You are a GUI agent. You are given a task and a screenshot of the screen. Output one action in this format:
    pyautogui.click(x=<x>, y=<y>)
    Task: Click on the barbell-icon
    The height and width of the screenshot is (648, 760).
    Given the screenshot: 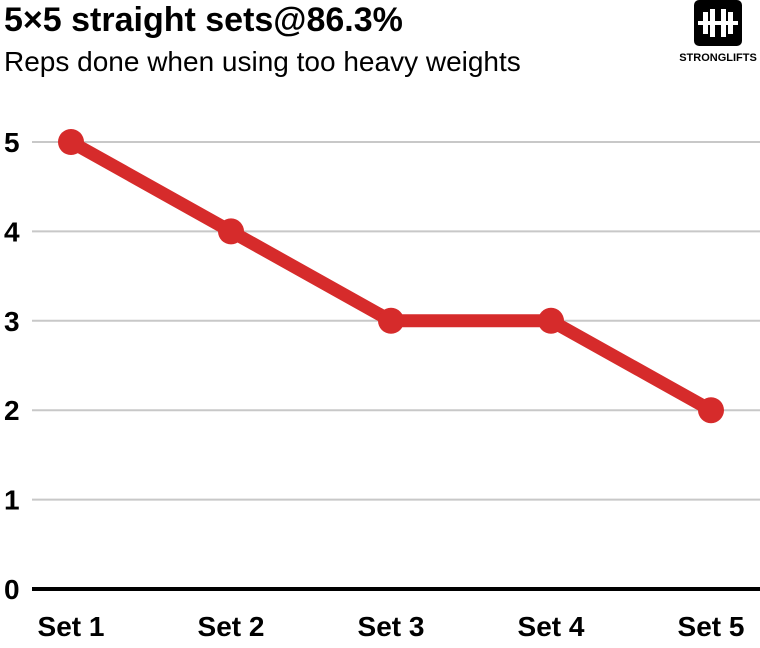 What is the action you would take?
    pyautogui.click(x=718, y=23)
    